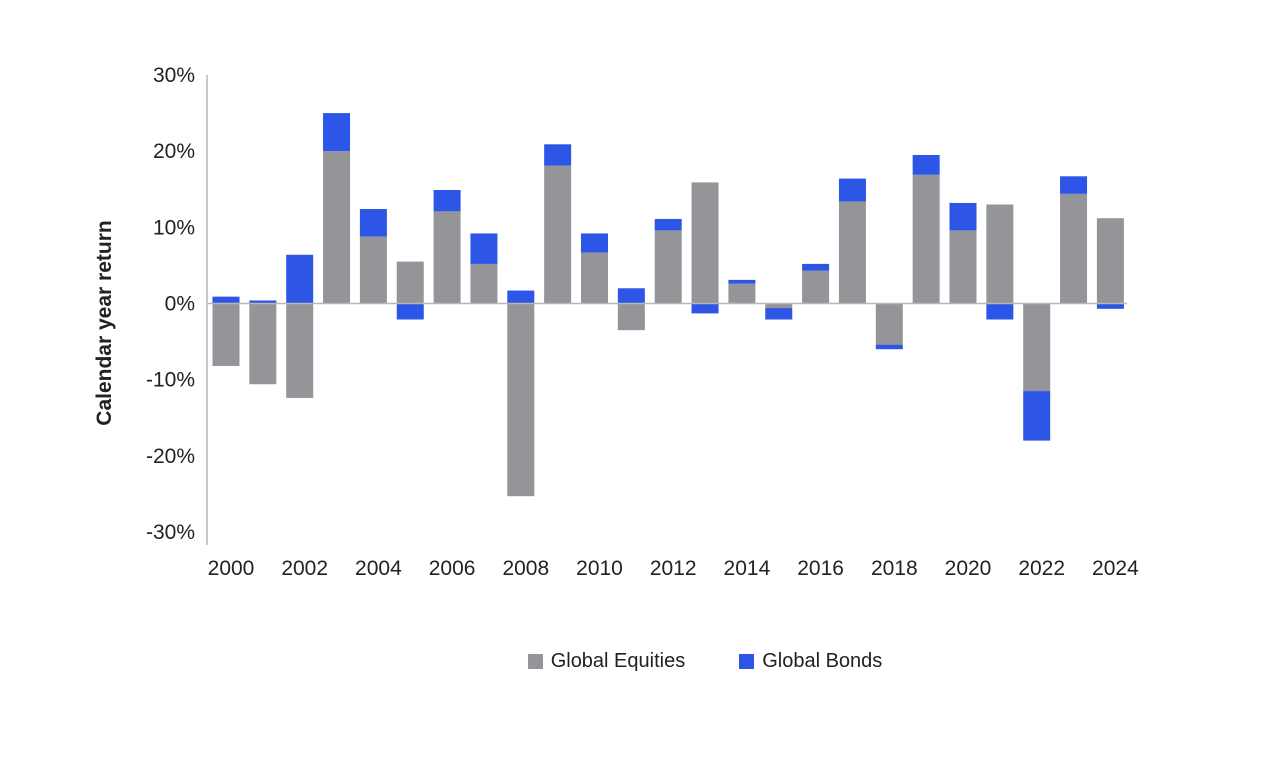 The width and height of the screenshot is (1280, 765). I want to click on bar-bonds-2005, so click(410, 311).